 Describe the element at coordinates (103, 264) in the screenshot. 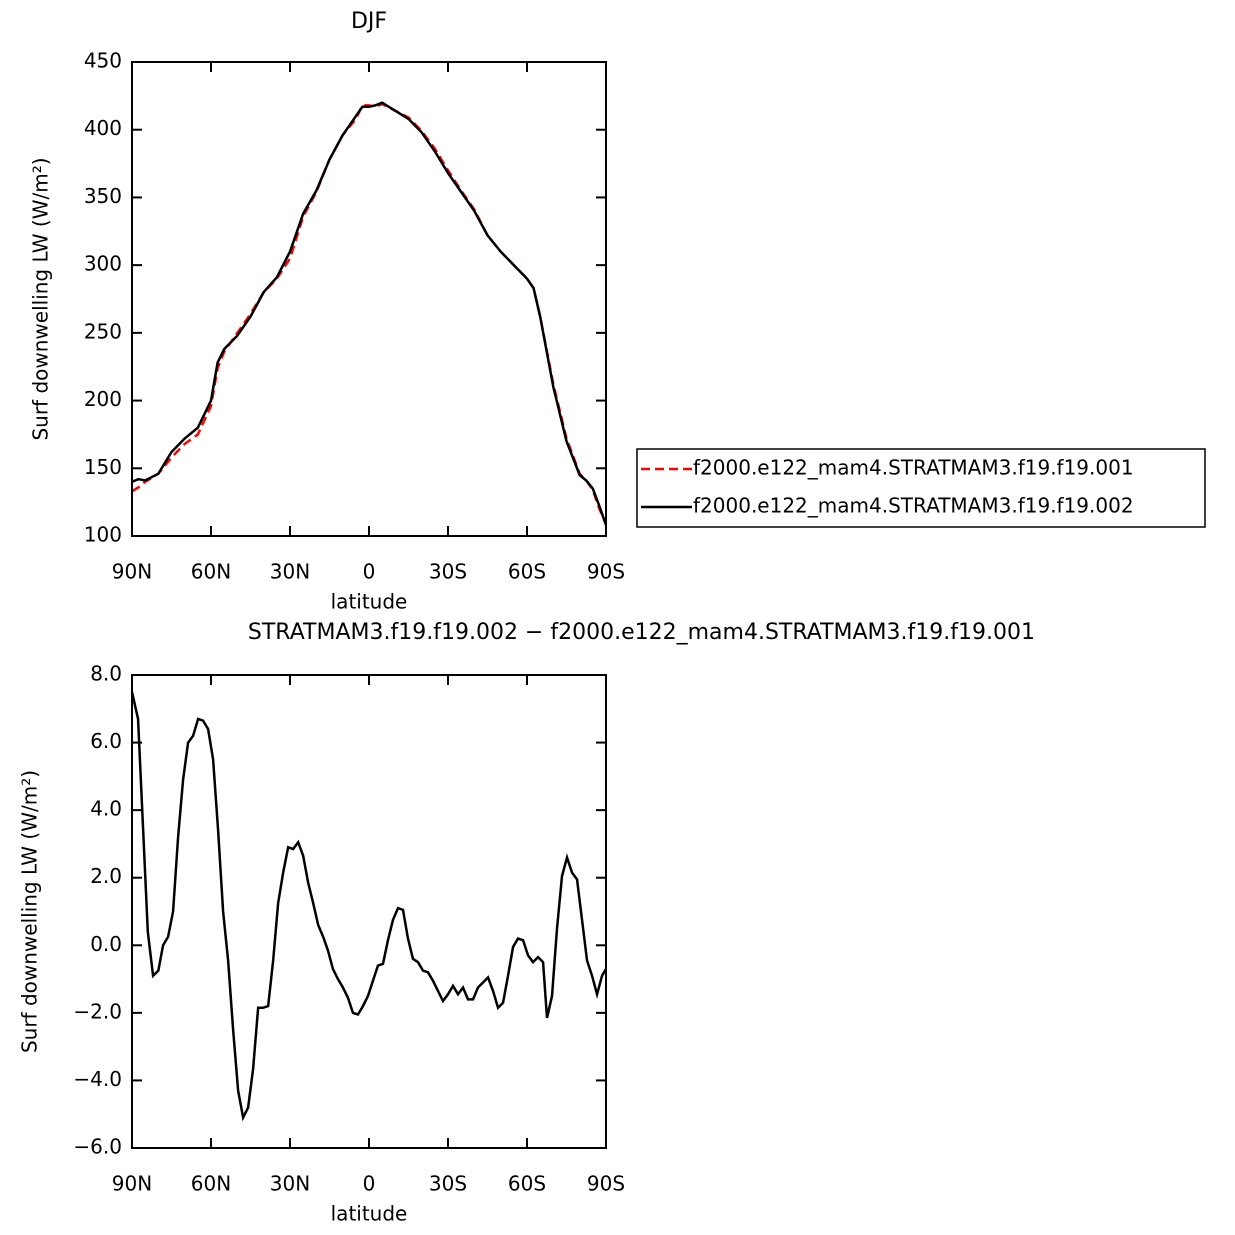

I see `y-tick-label: 300` at that location.